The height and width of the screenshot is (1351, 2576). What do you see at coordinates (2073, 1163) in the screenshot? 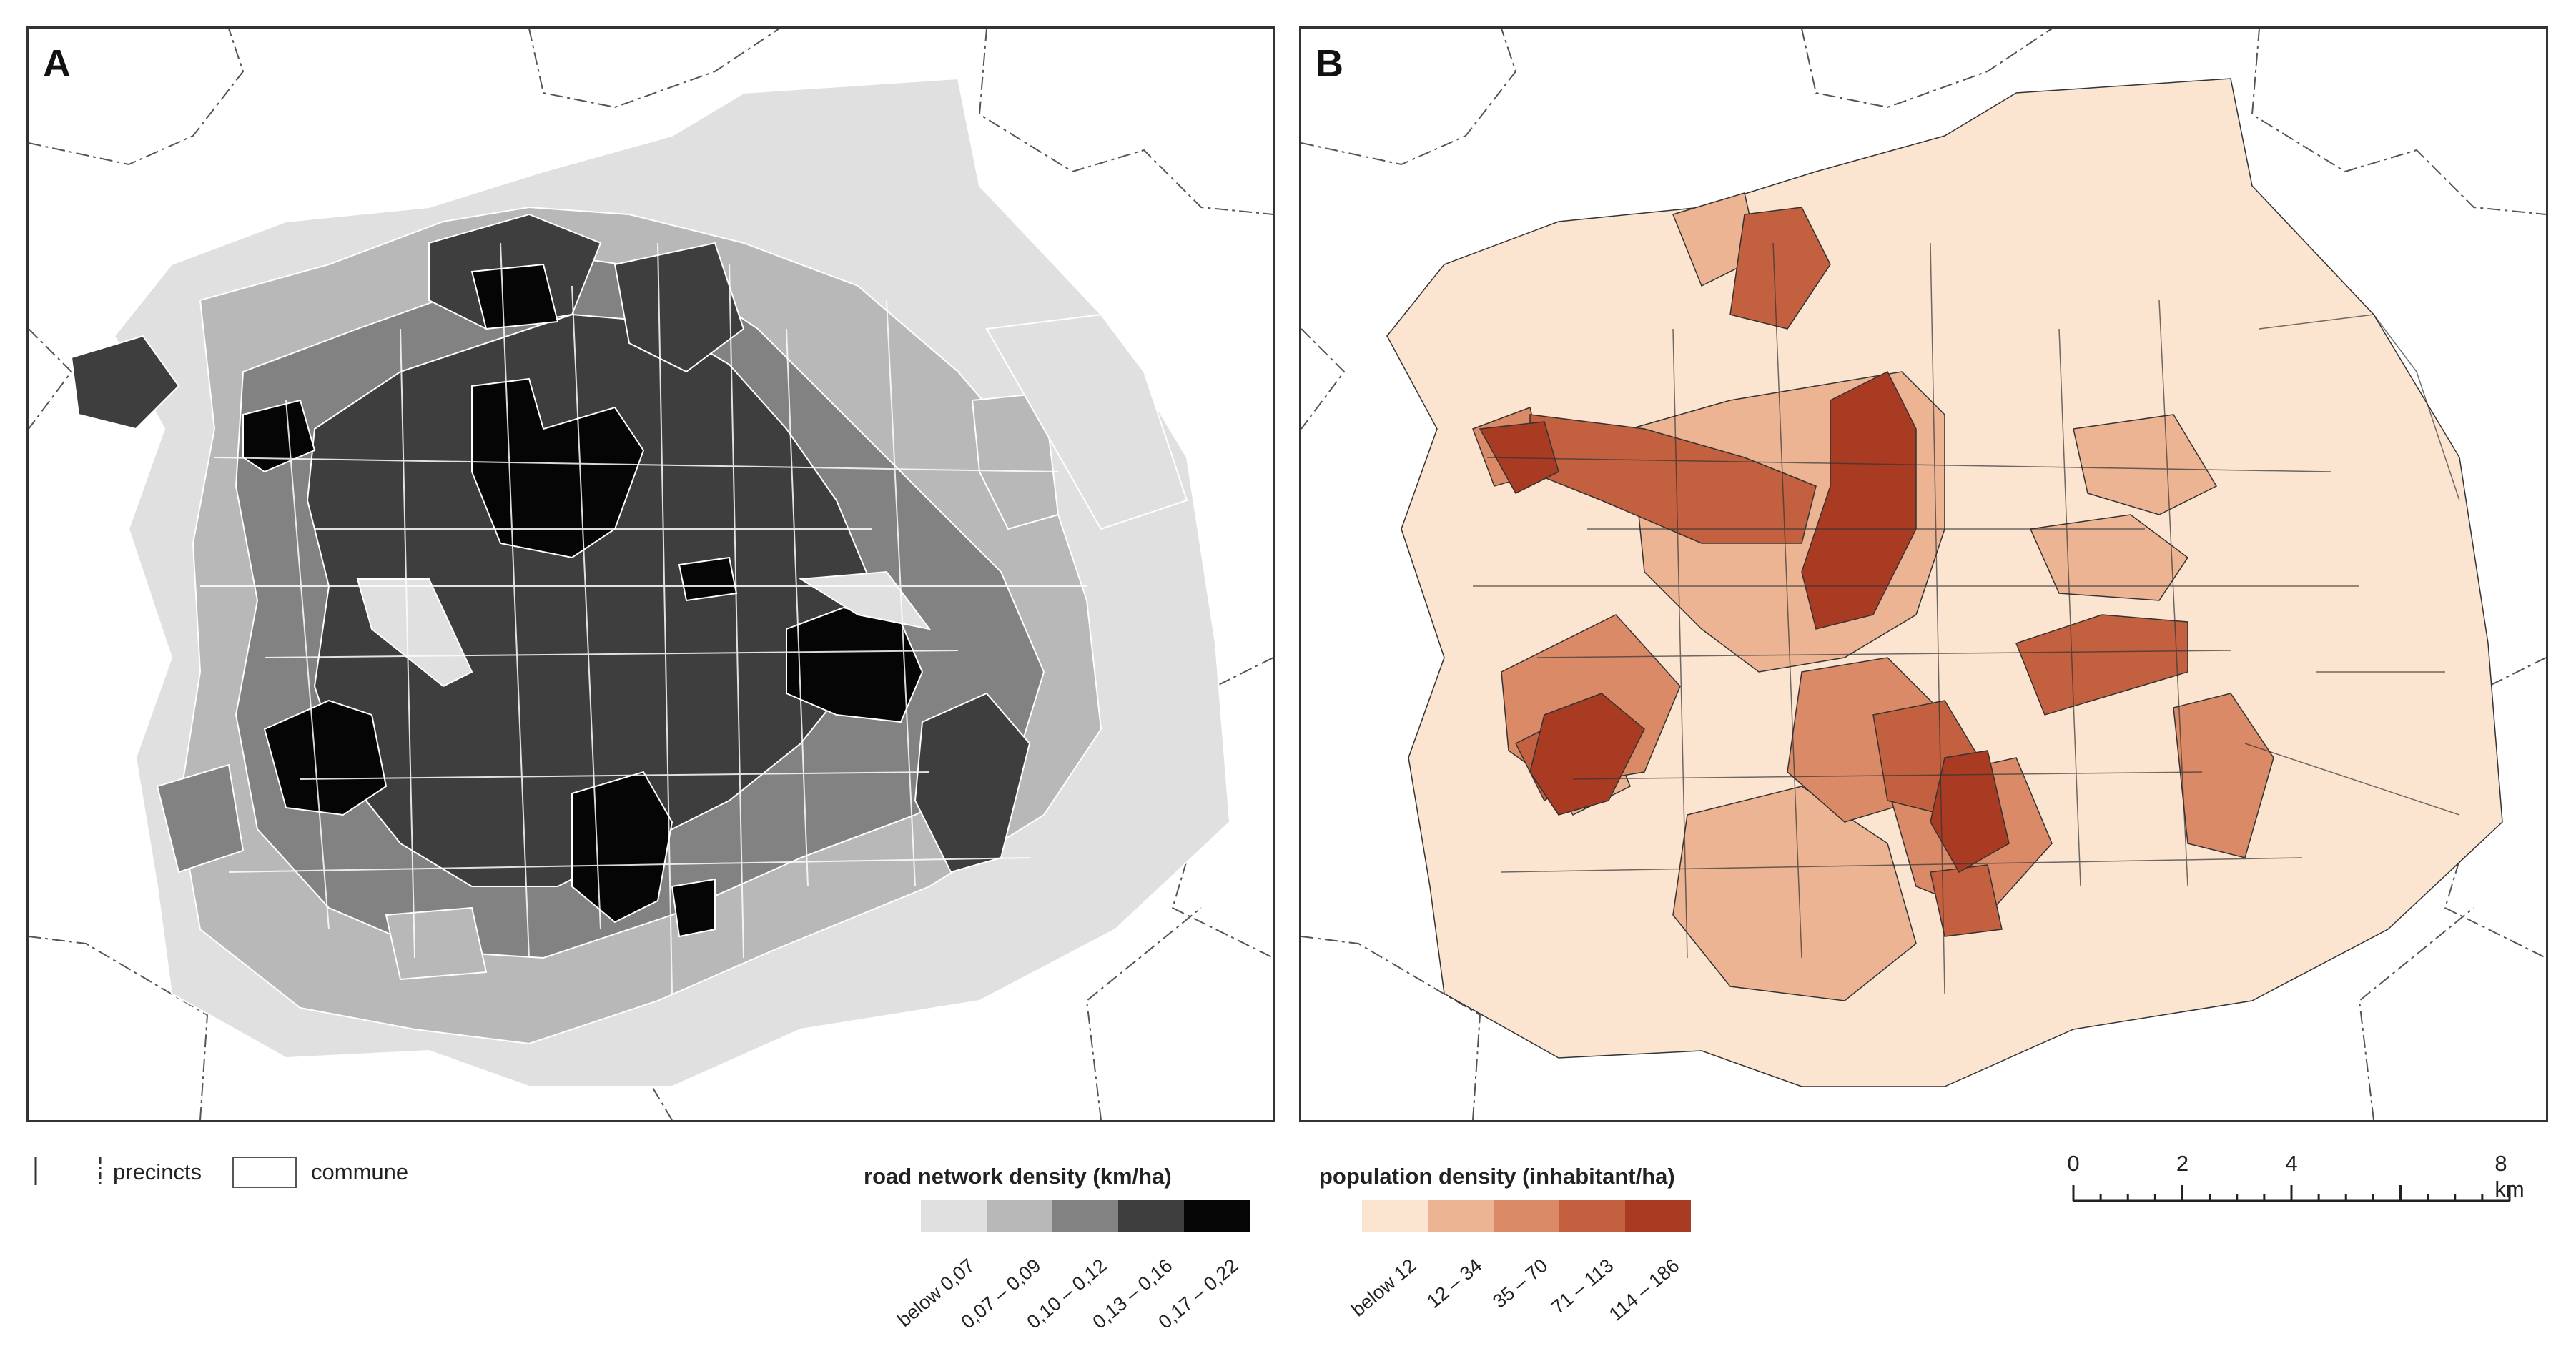
I see `scale-tick-label: 0` at bounding box center [2073, 1163].